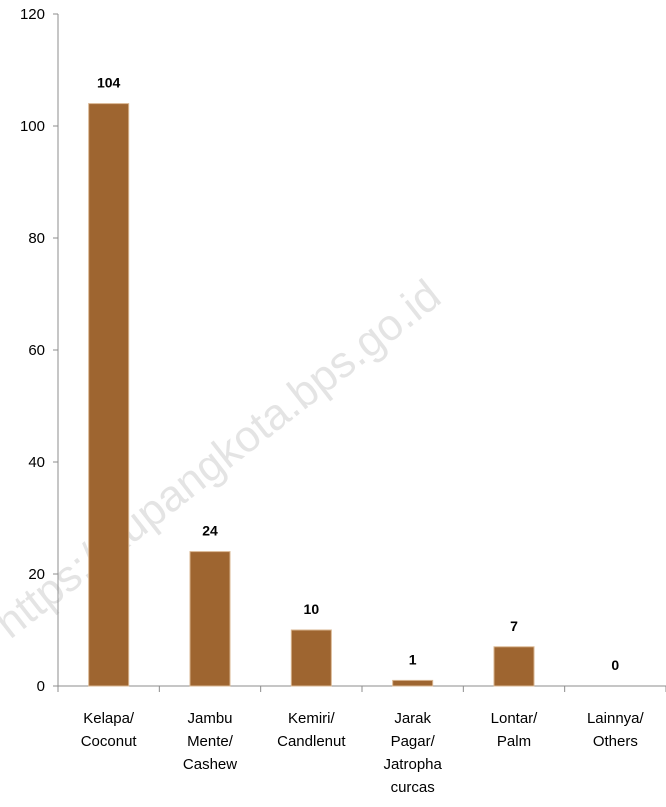  I want to click on y-tick-label: 40, so click(36, 462).